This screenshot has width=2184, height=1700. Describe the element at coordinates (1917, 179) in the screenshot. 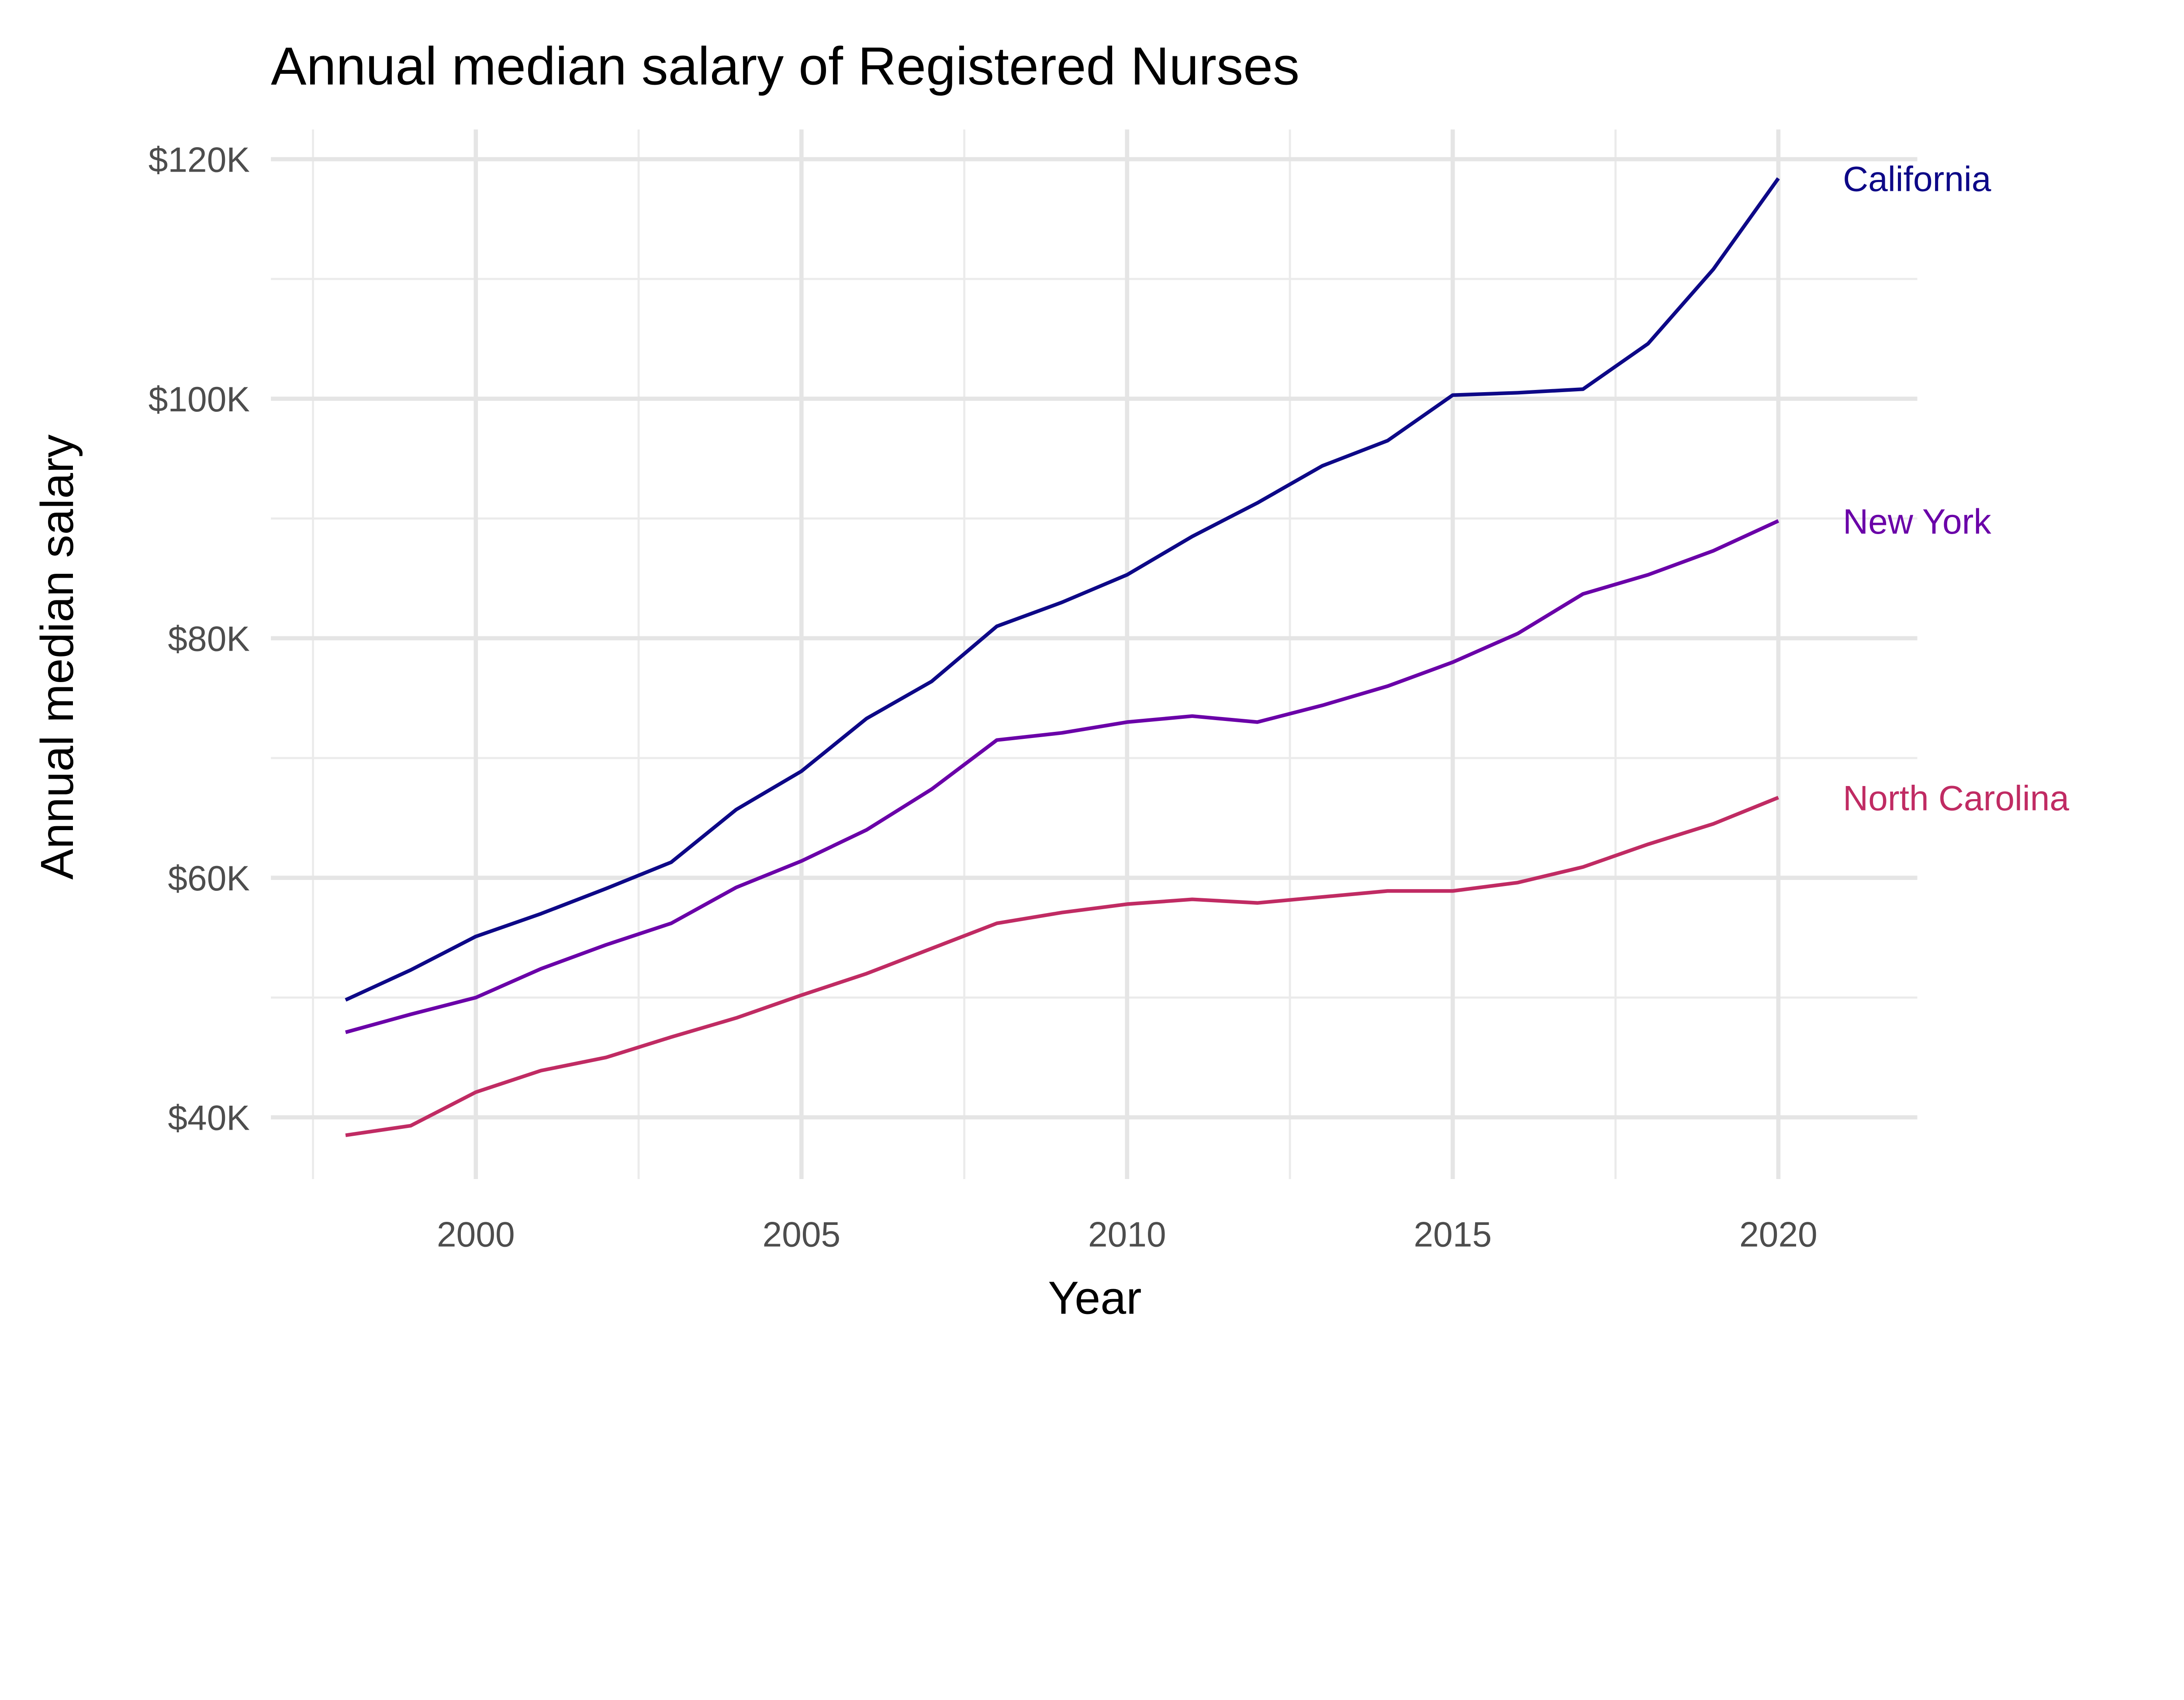

I see `series-label: California` at that location.